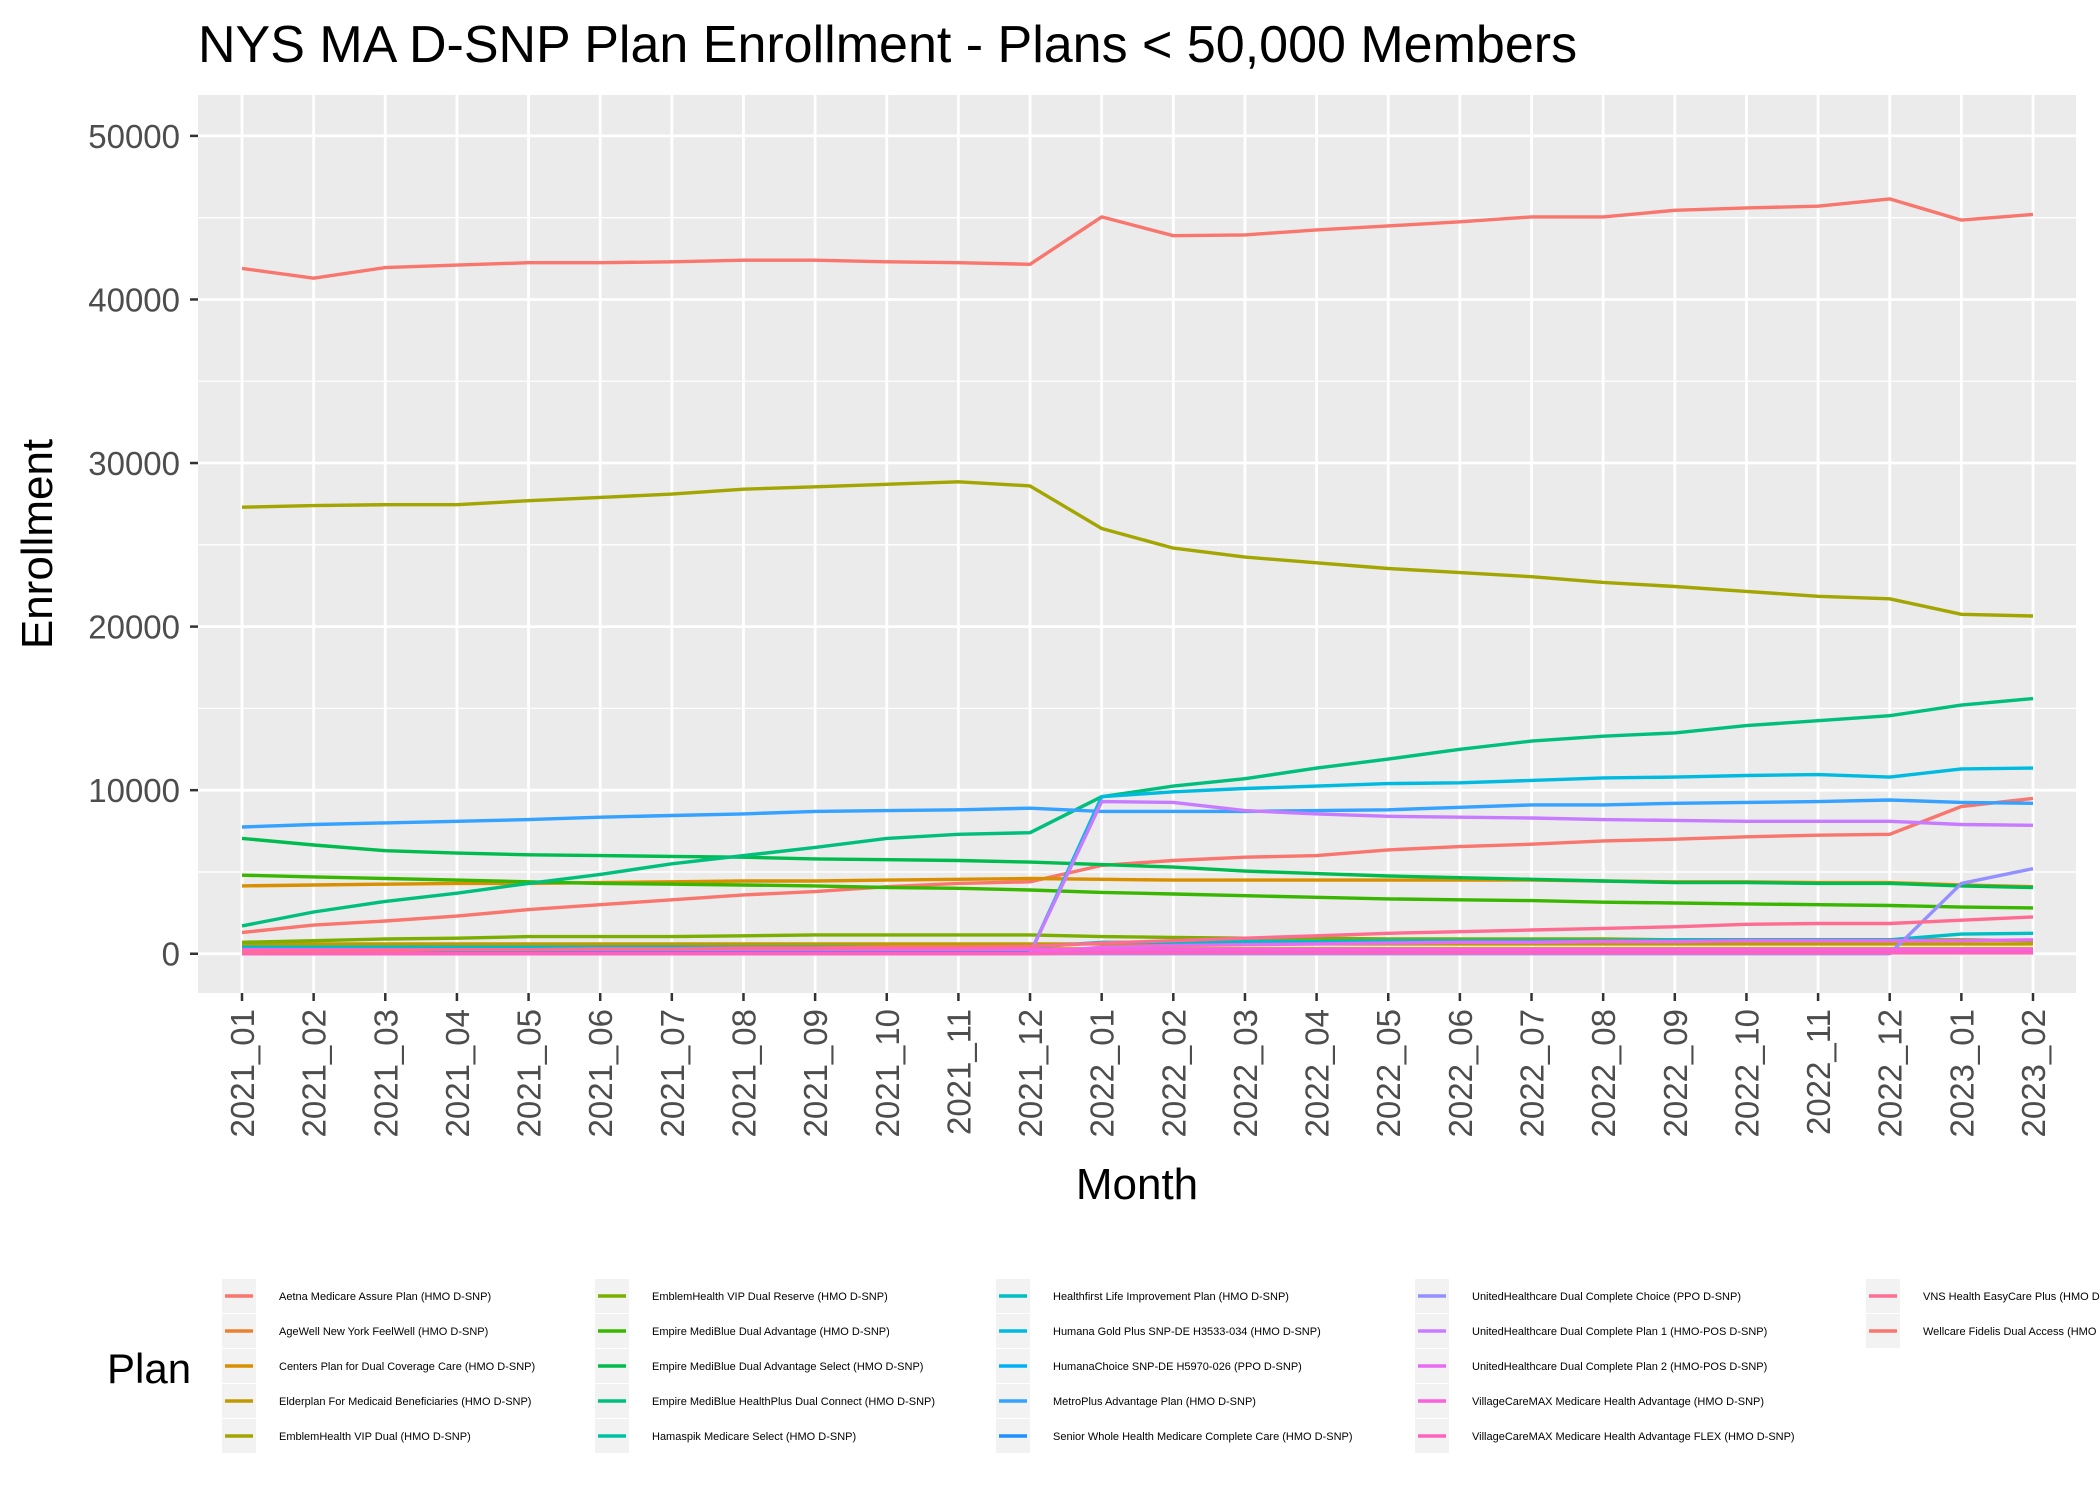 The width and height of the screenshot is (2100, 1500). What do you see at coordinates (2011, 1297) in the screenshot?
I see `legend-label: VNS Health EasyCare Plus (HMO D-SNP)` at bounding box center [2011, 1297].